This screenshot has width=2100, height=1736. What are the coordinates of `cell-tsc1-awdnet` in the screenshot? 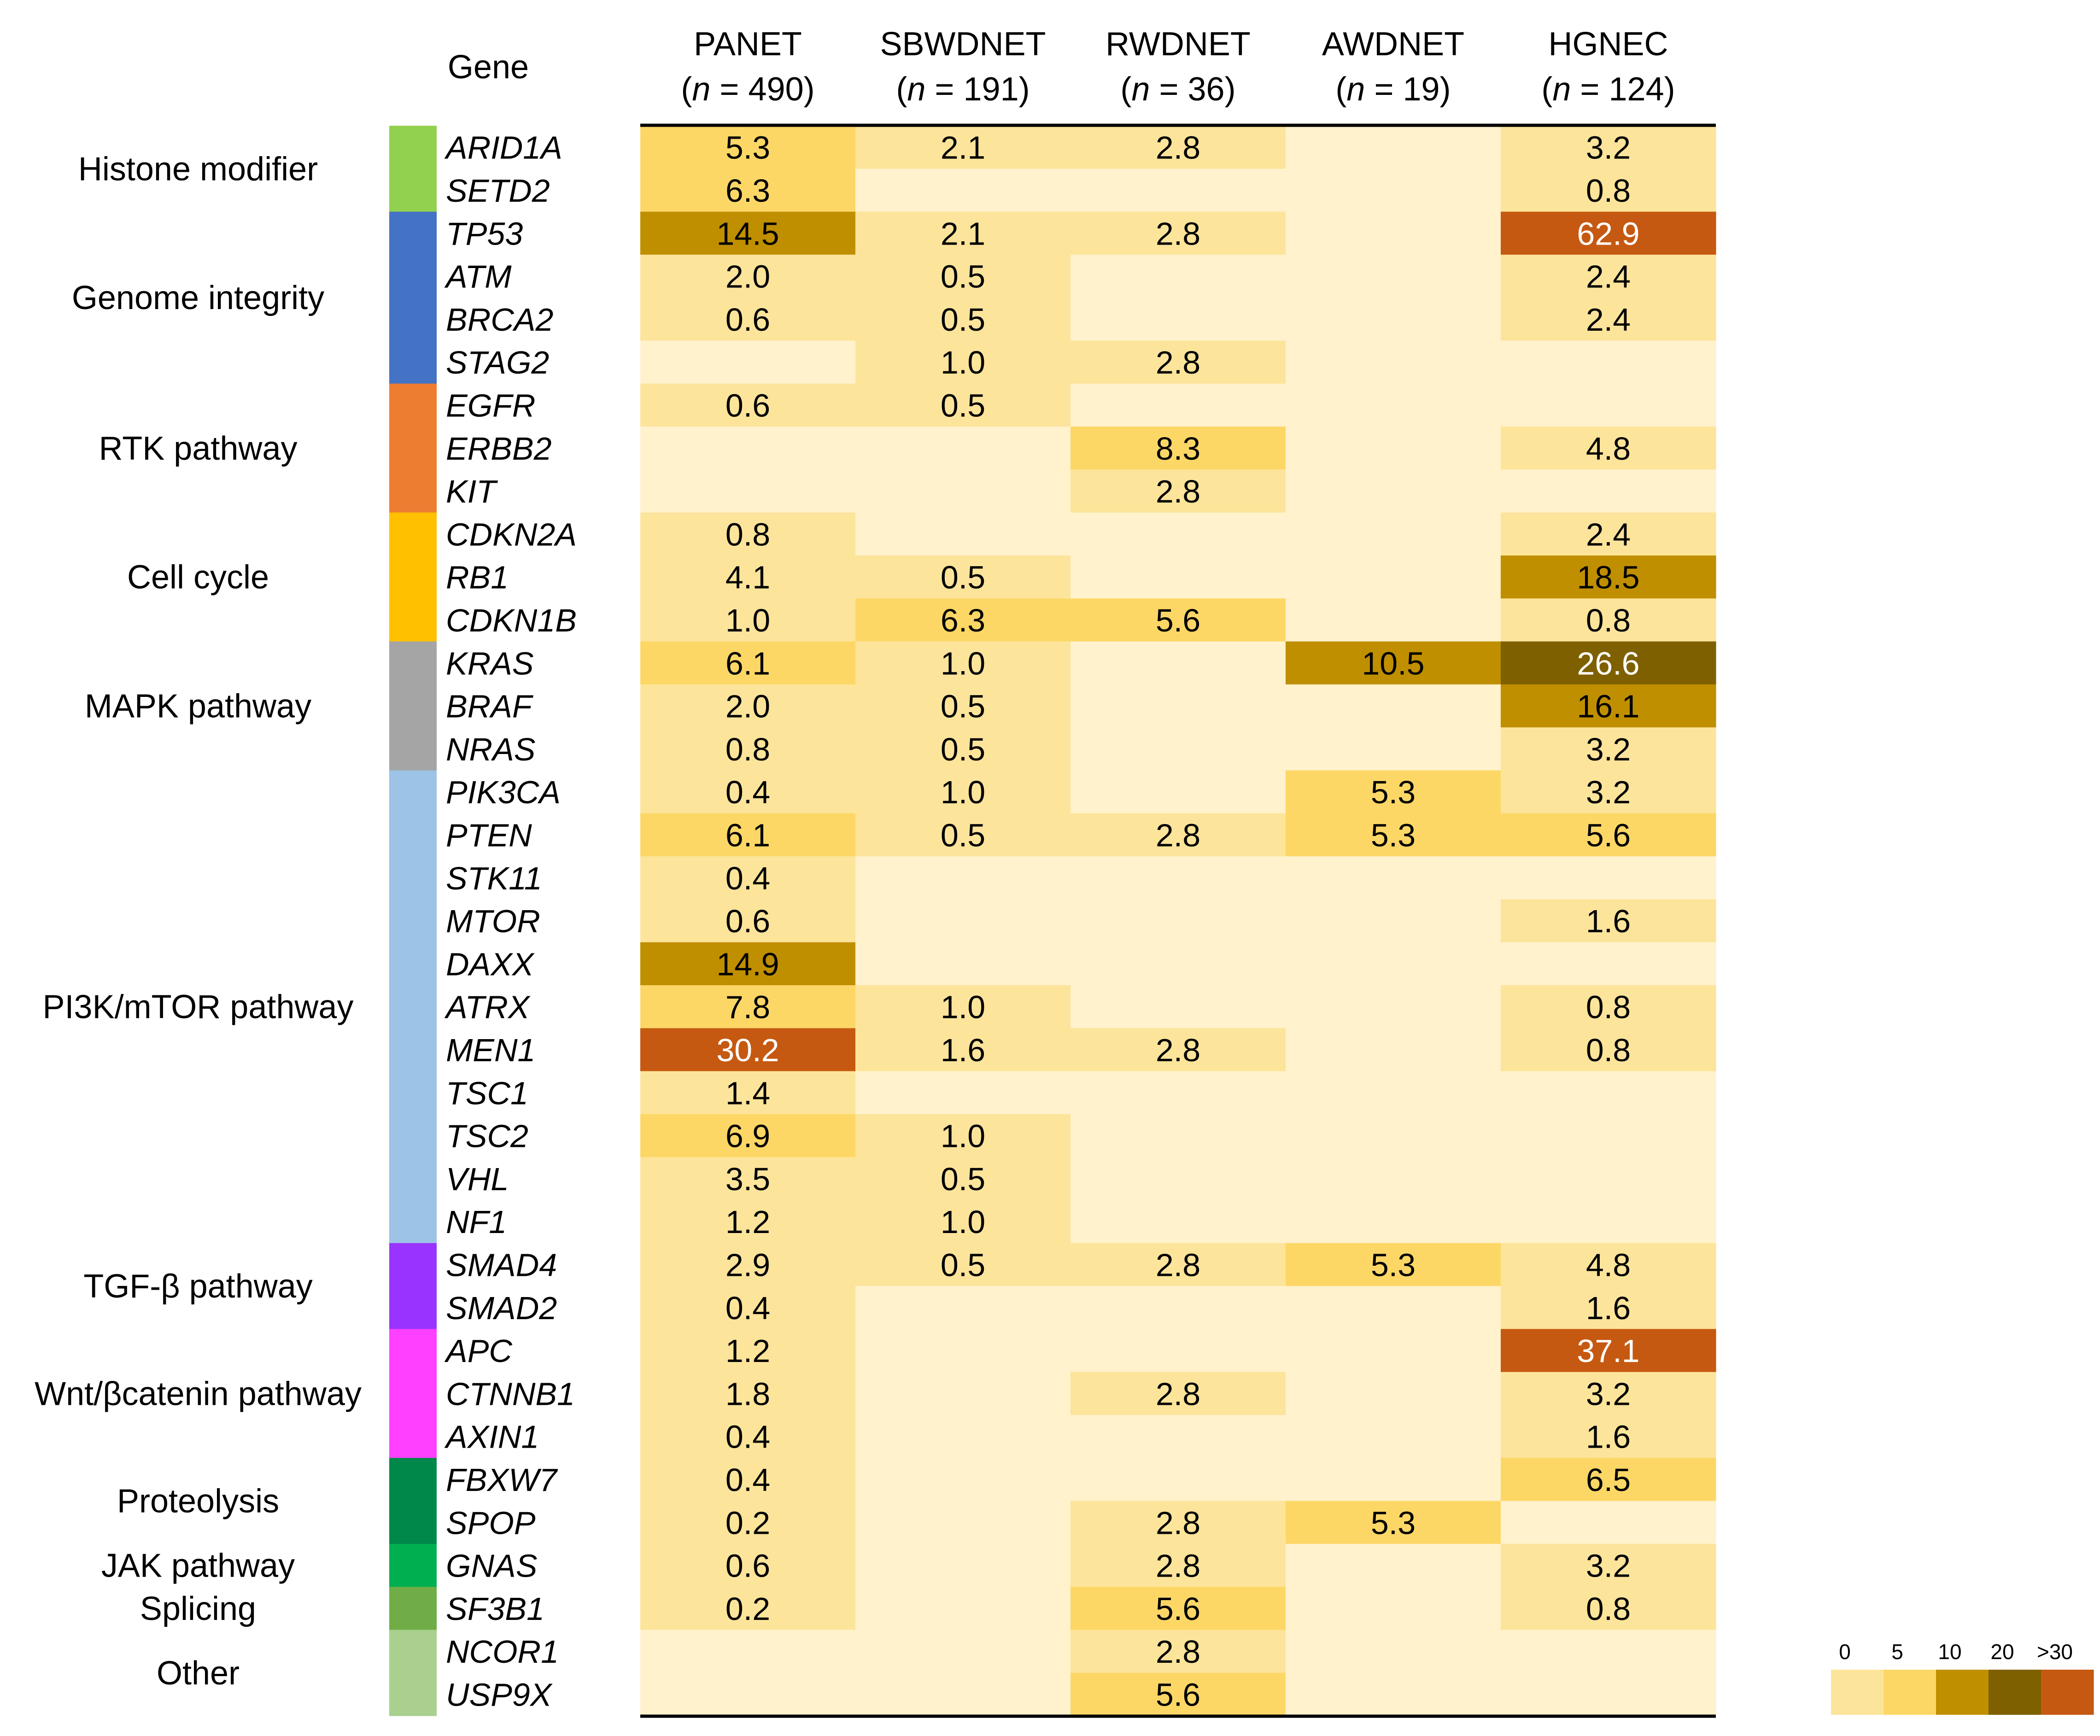 It's located at (1393, 1093).